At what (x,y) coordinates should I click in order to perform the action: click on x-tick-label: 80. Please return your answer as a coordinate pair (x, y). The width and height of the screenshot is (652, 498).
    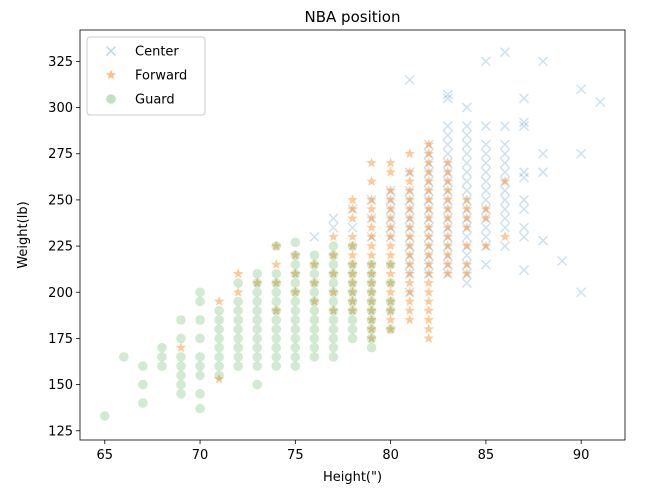
    Looking at the image, I should click on (390, 455).